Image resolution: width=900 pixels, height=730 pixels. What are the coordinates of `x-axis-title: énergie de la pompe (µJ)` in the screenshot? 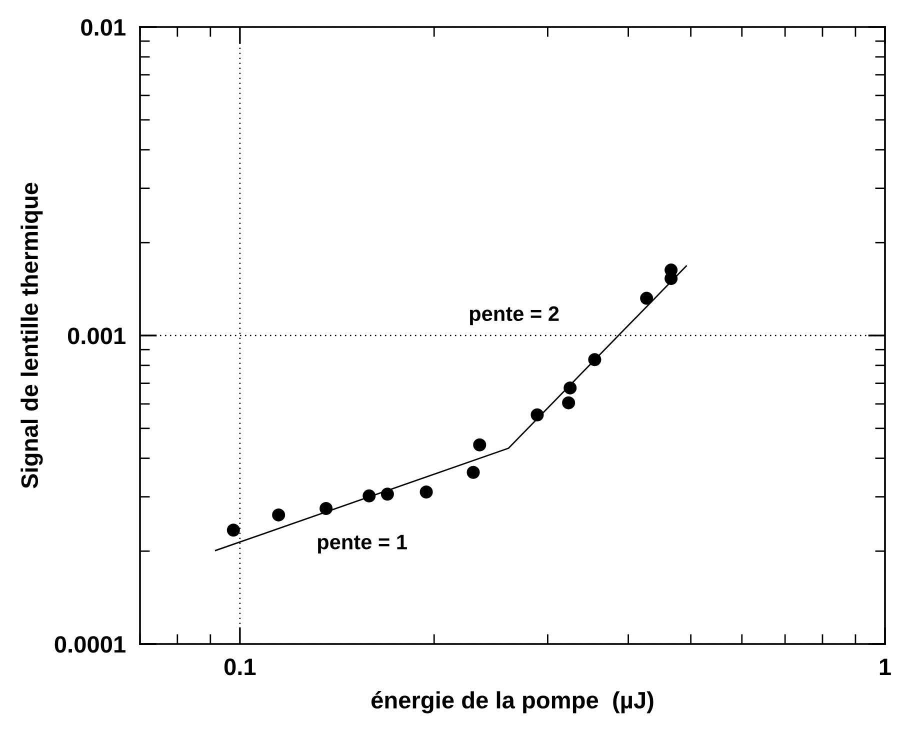 It's located at (512, 702).